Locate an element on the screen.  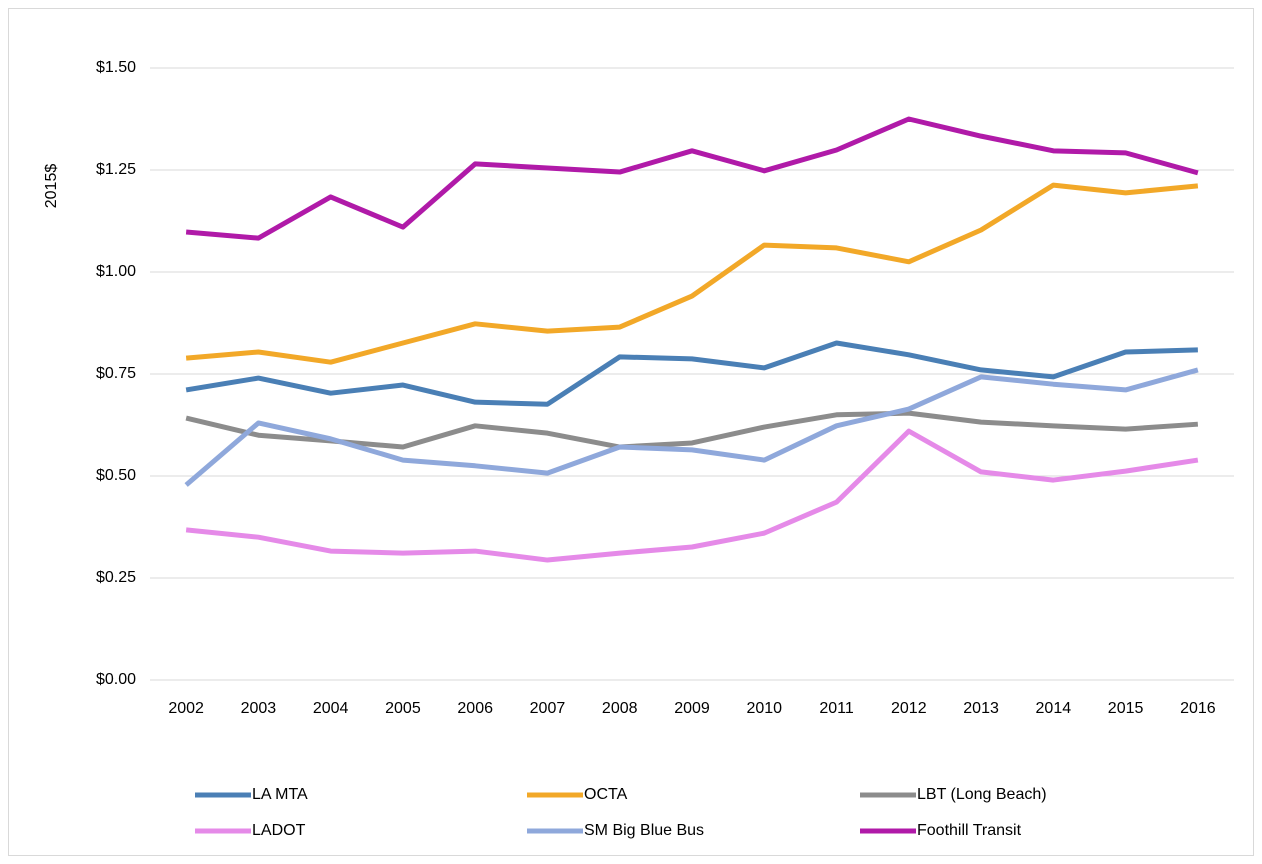
y-tick-label: $0.25 is located at coordinates (116, 577).